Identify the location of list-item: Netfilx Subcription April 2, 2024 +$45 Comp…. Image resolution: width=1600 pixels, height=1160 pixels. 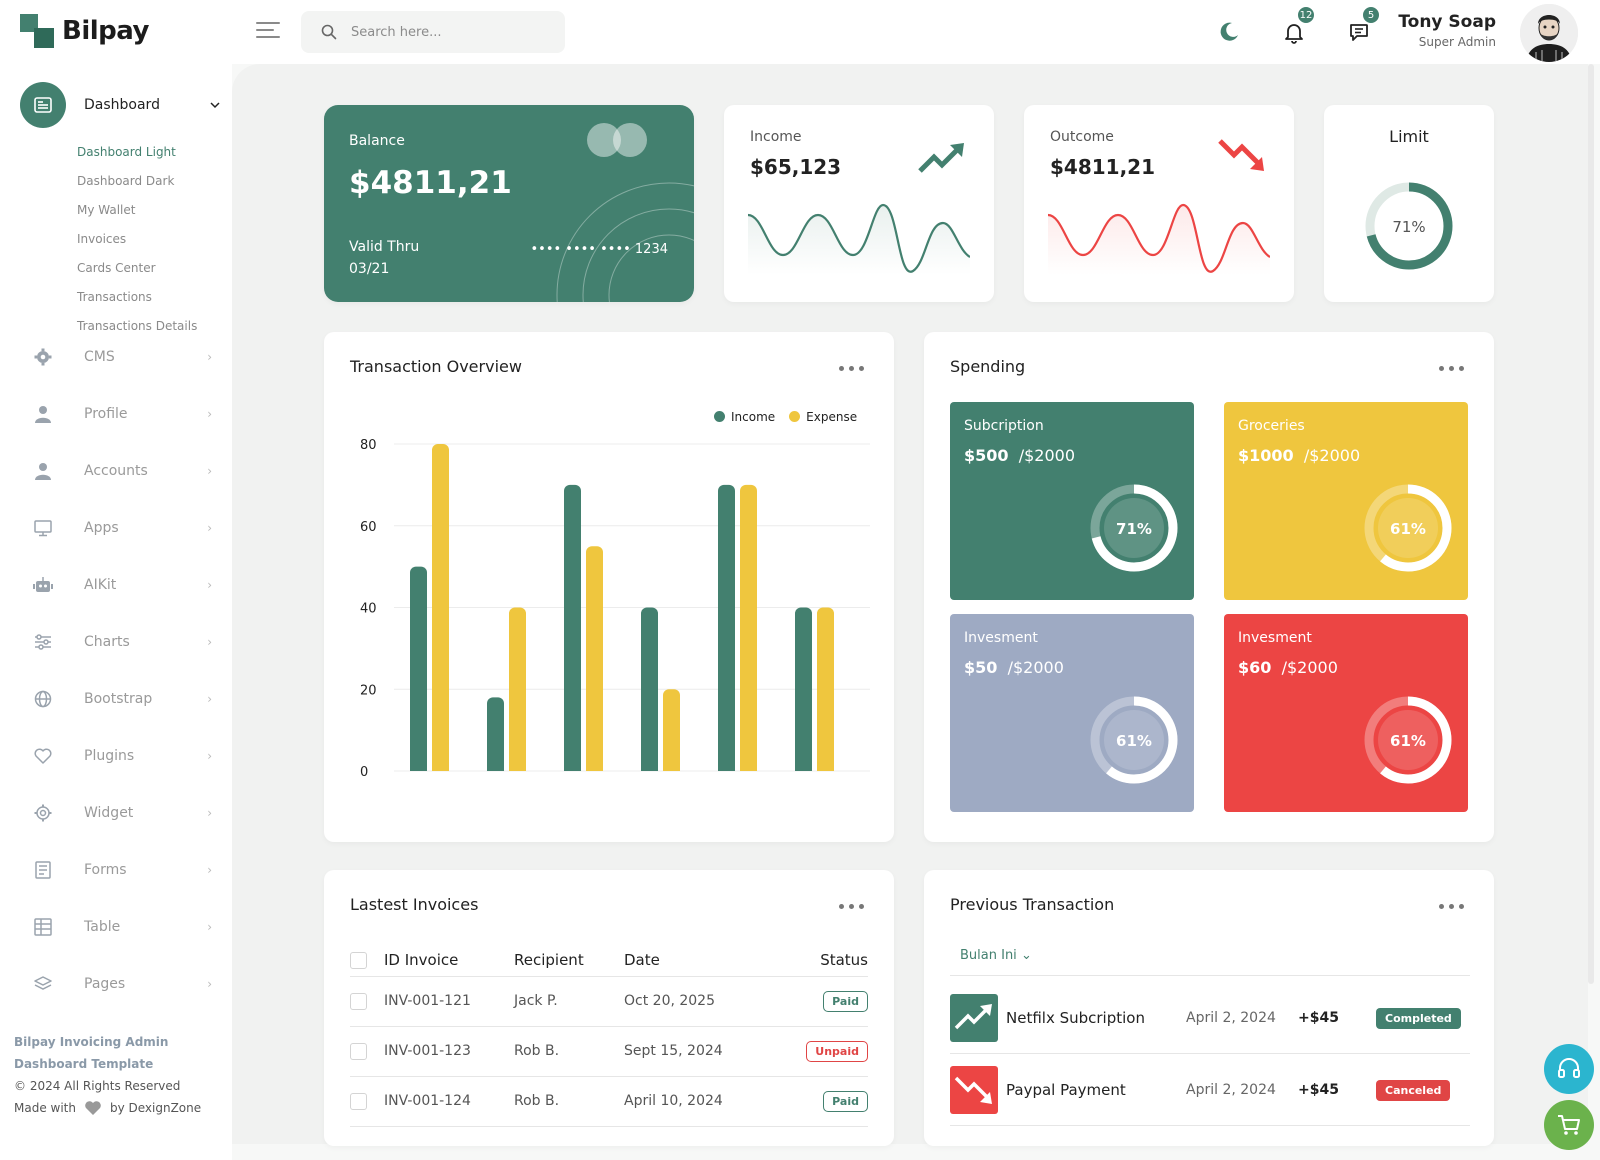
(1210, 1018).